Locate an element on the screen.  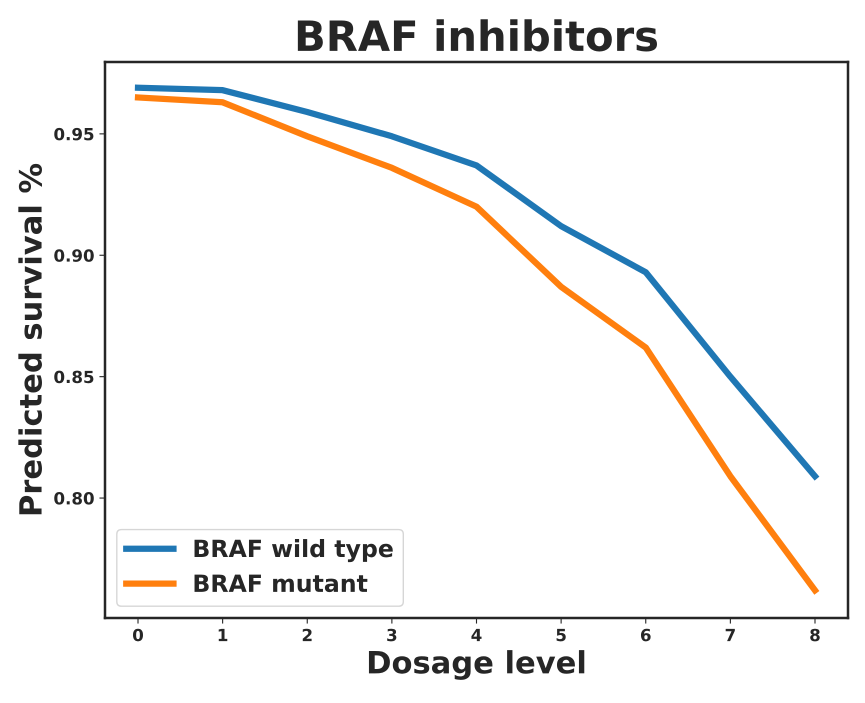
y-tick-label: 0.95 is located at coordinates (74, 134).